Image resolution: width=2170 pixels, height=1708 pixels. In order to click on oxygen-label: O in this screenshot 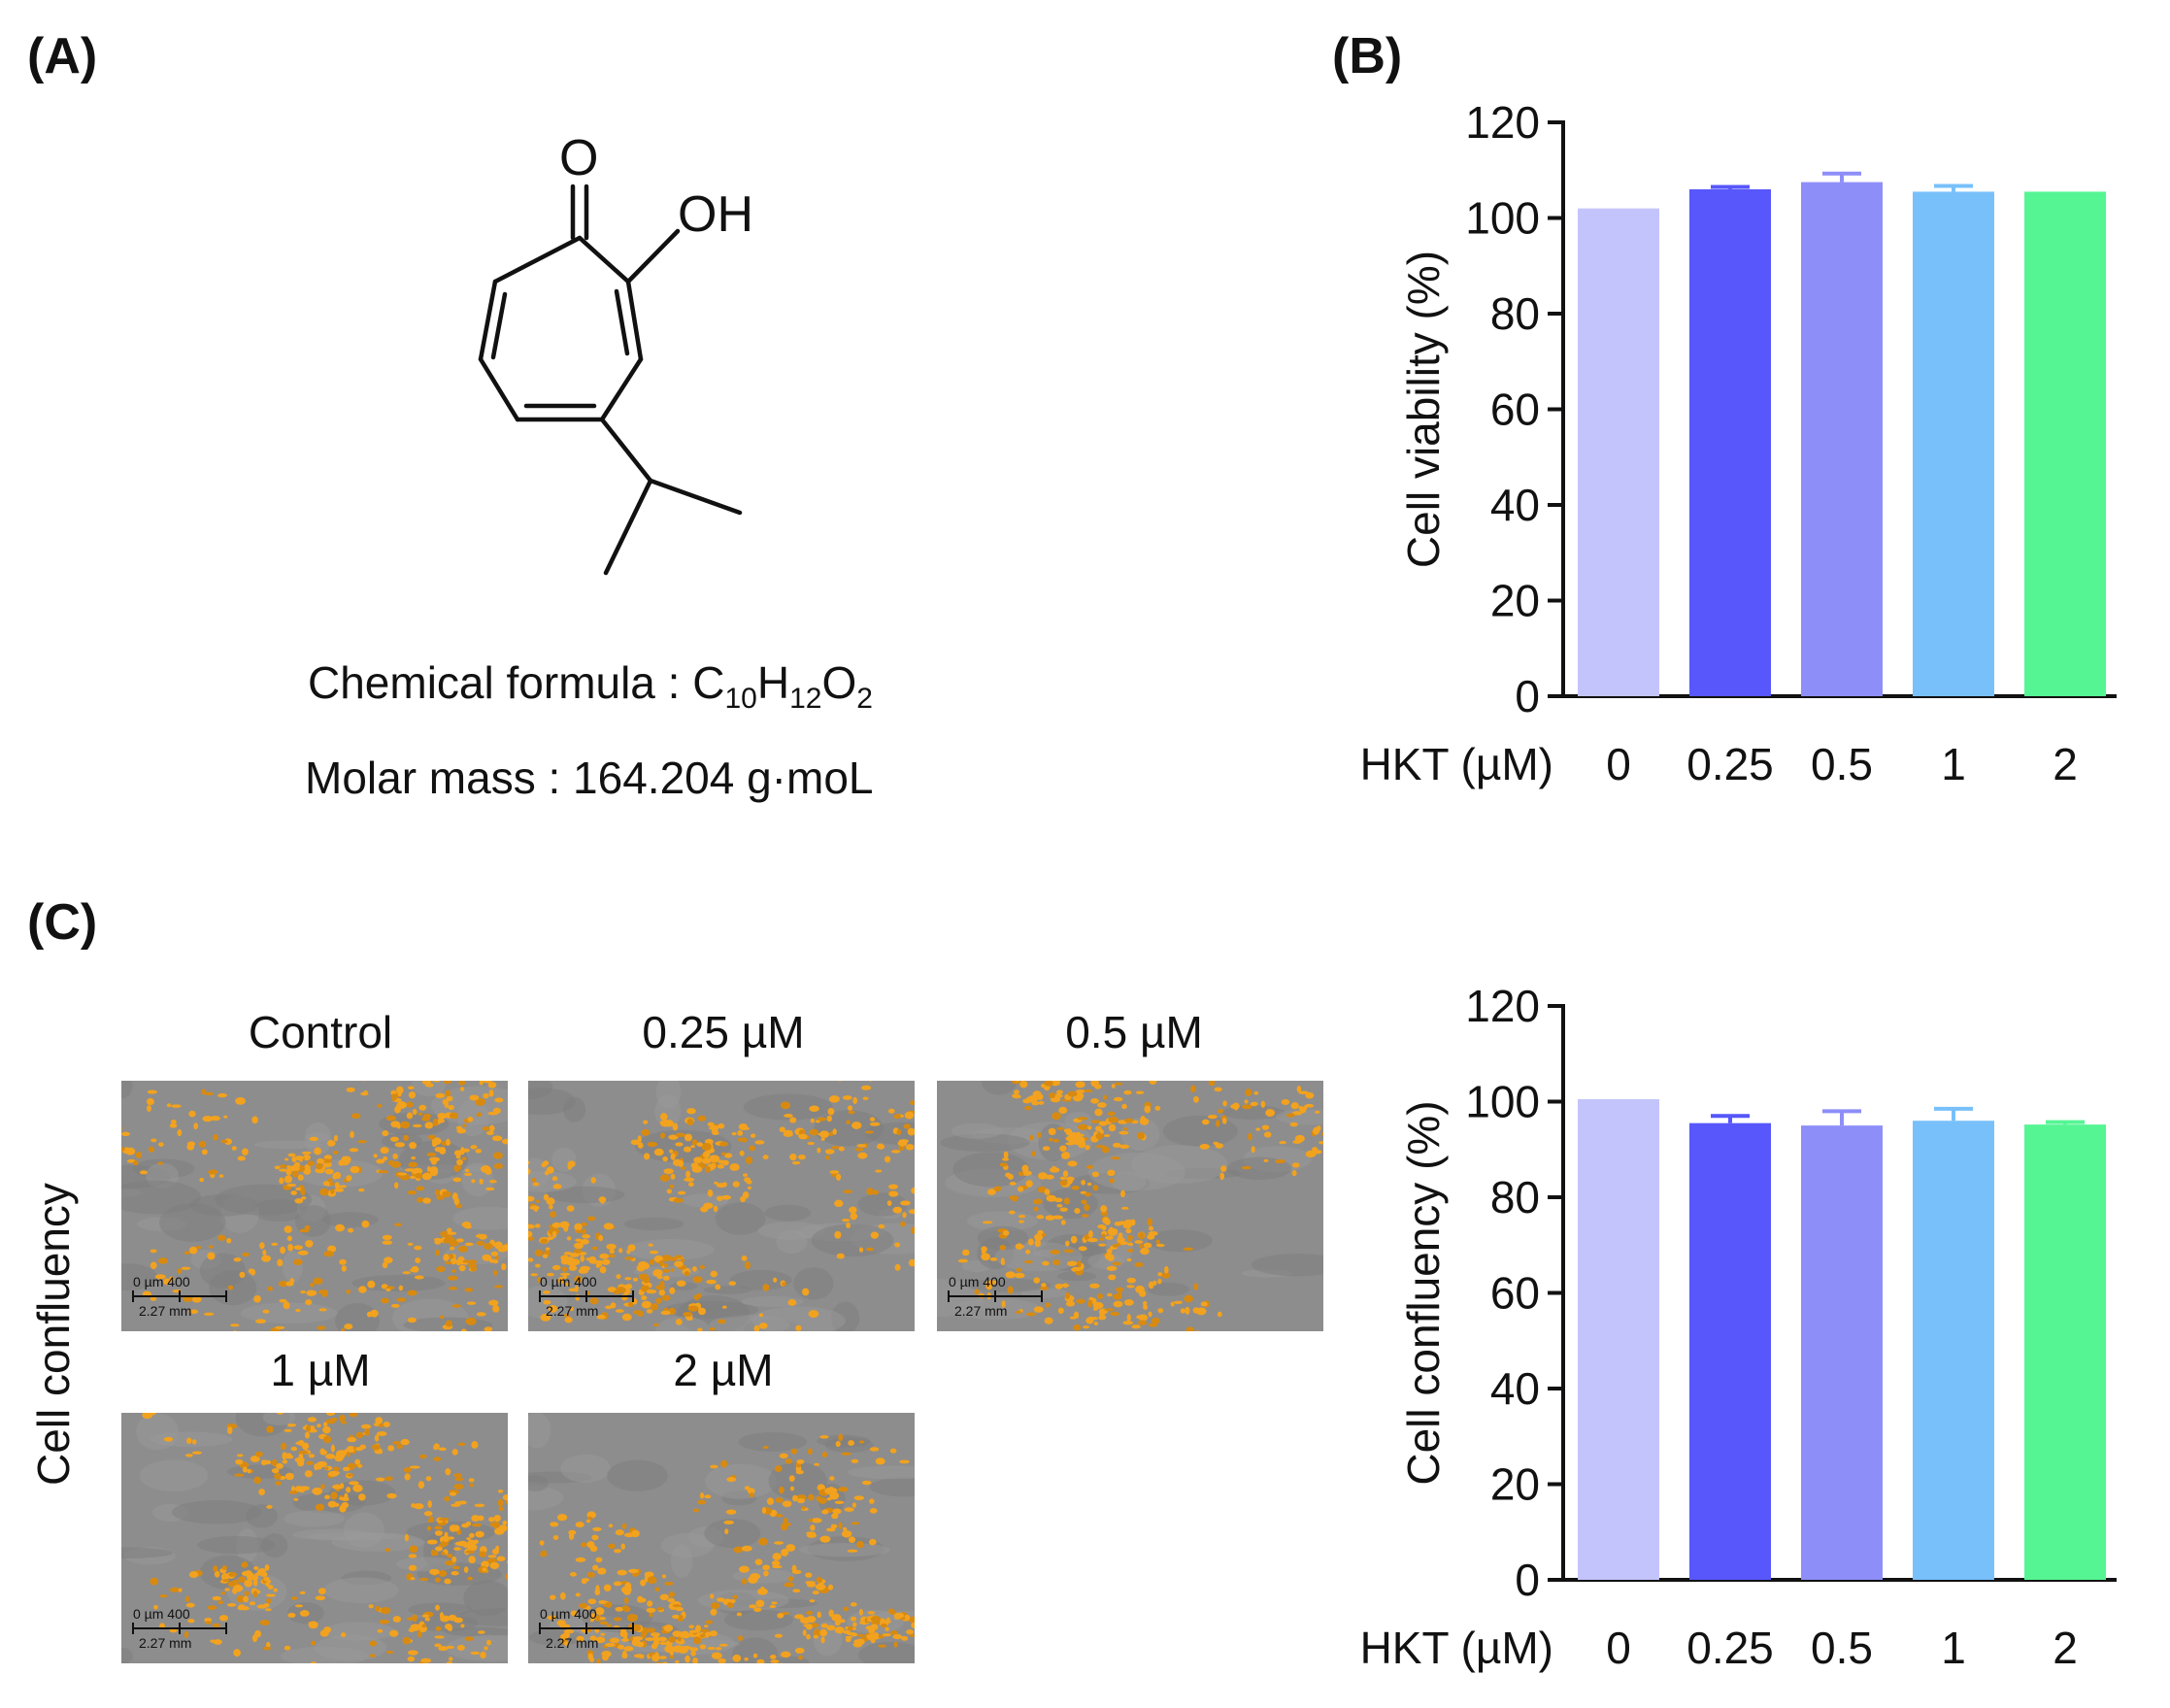, I will do `click(578, 158)`.